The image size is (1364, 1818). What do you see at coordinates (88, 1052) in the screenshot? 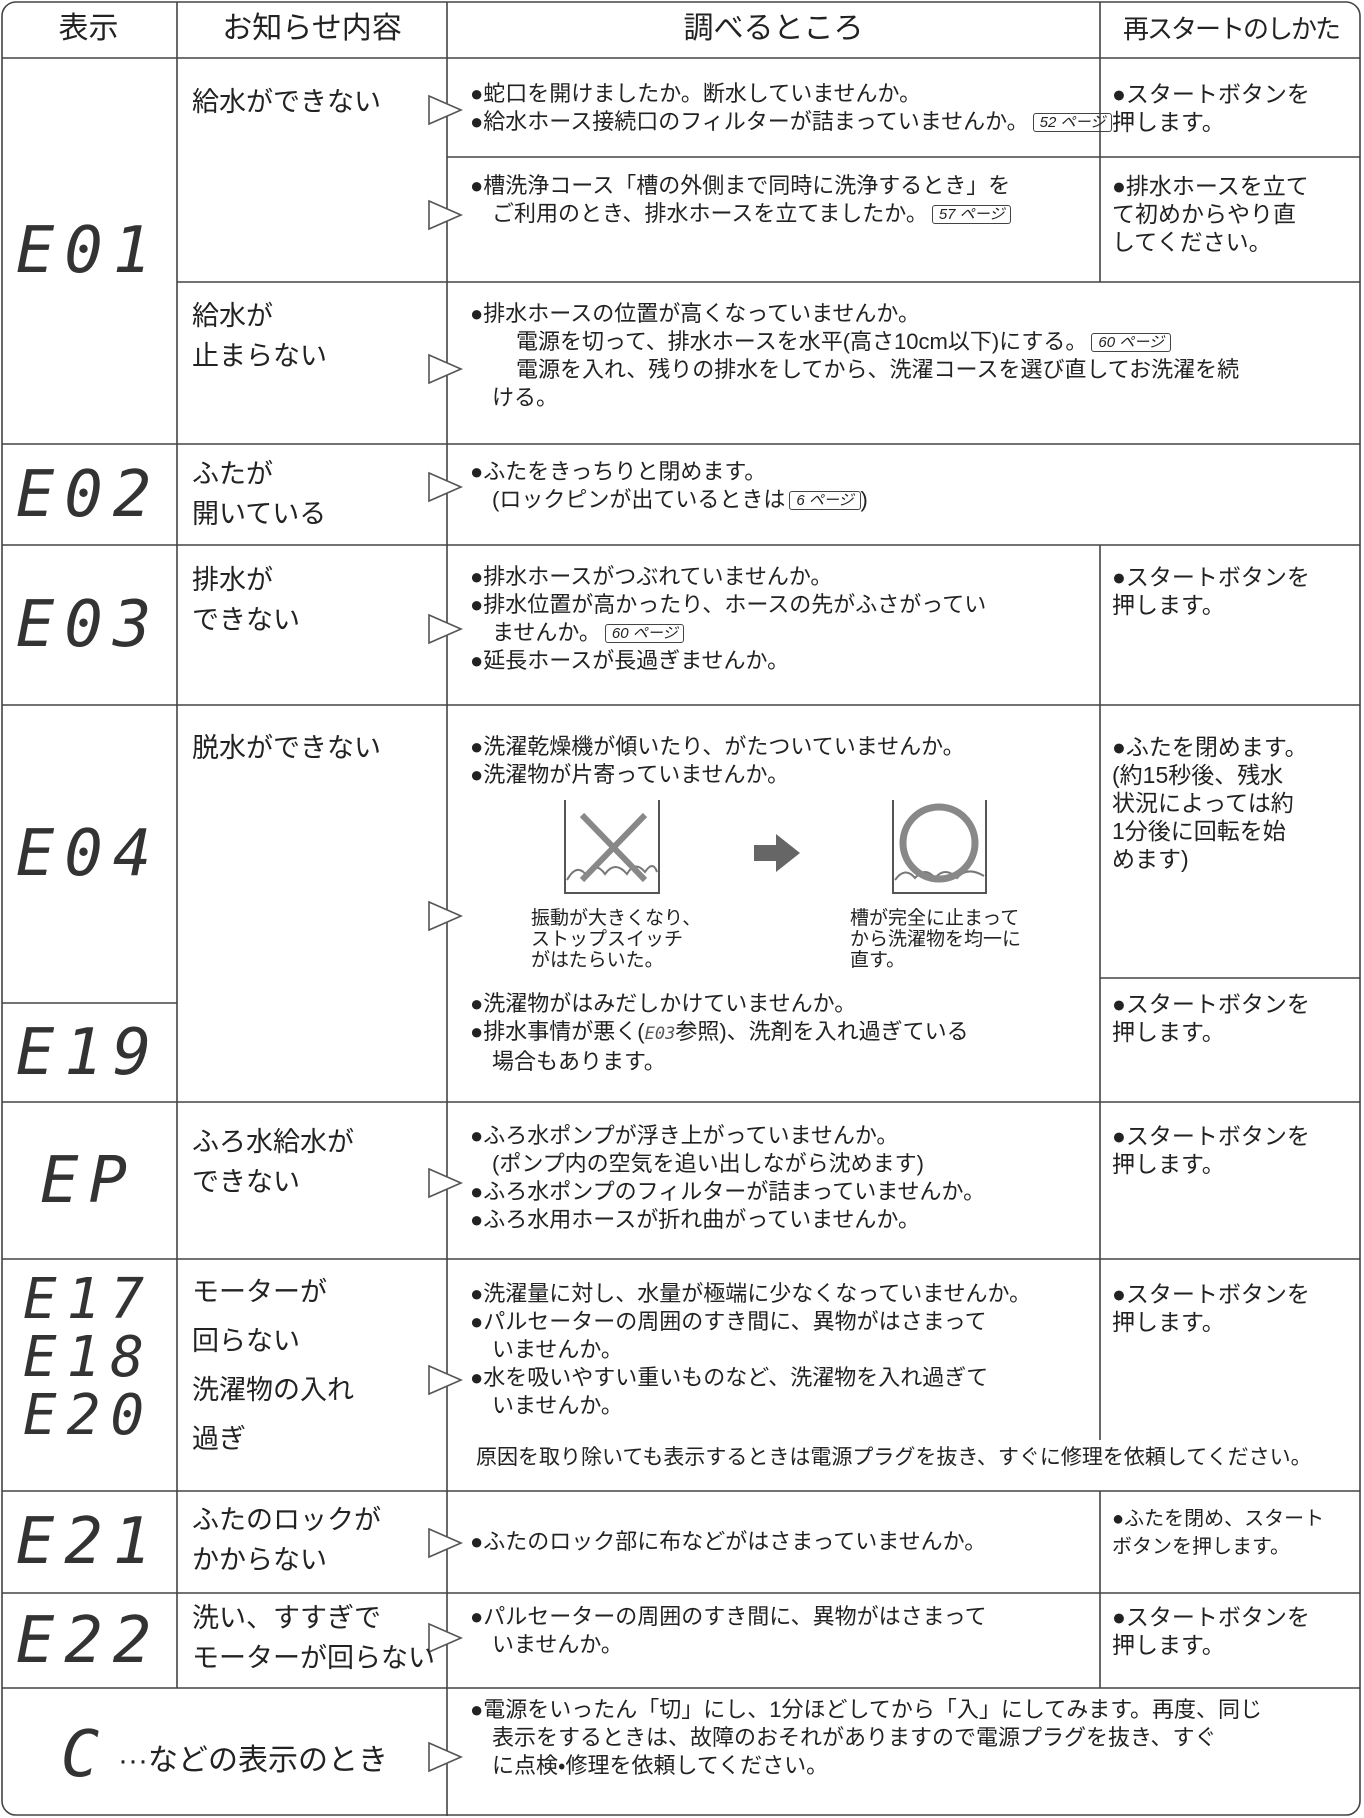
I see `error-code: E19` at bounding box center [88, 1052].